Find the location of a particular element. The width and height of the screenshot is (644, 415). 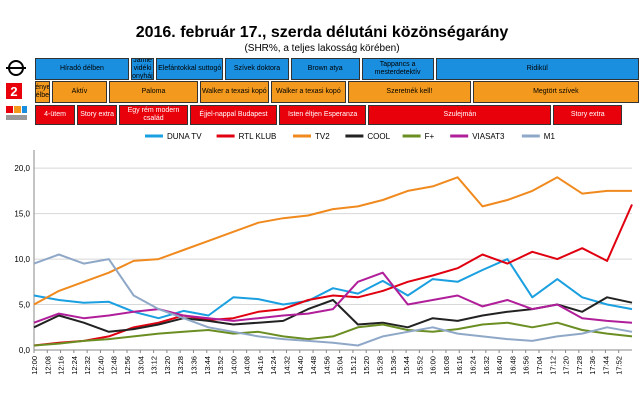

x-tick-label: 16:40 is located at coordinates (499, 365).